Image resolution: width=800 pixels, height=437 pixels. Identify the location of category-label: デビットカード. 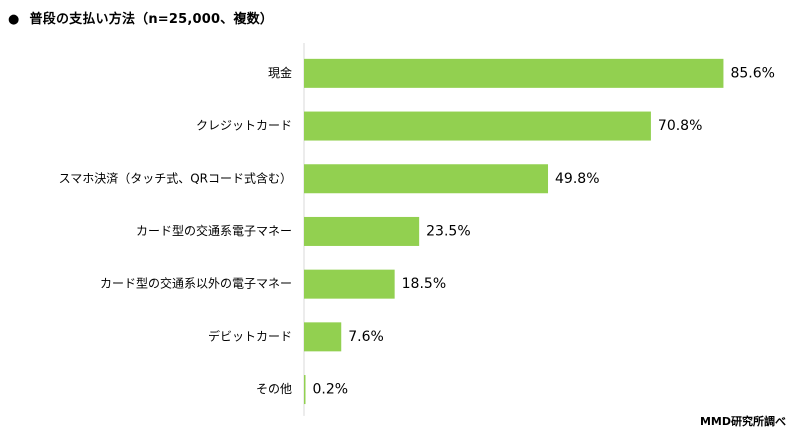
(250, 335).